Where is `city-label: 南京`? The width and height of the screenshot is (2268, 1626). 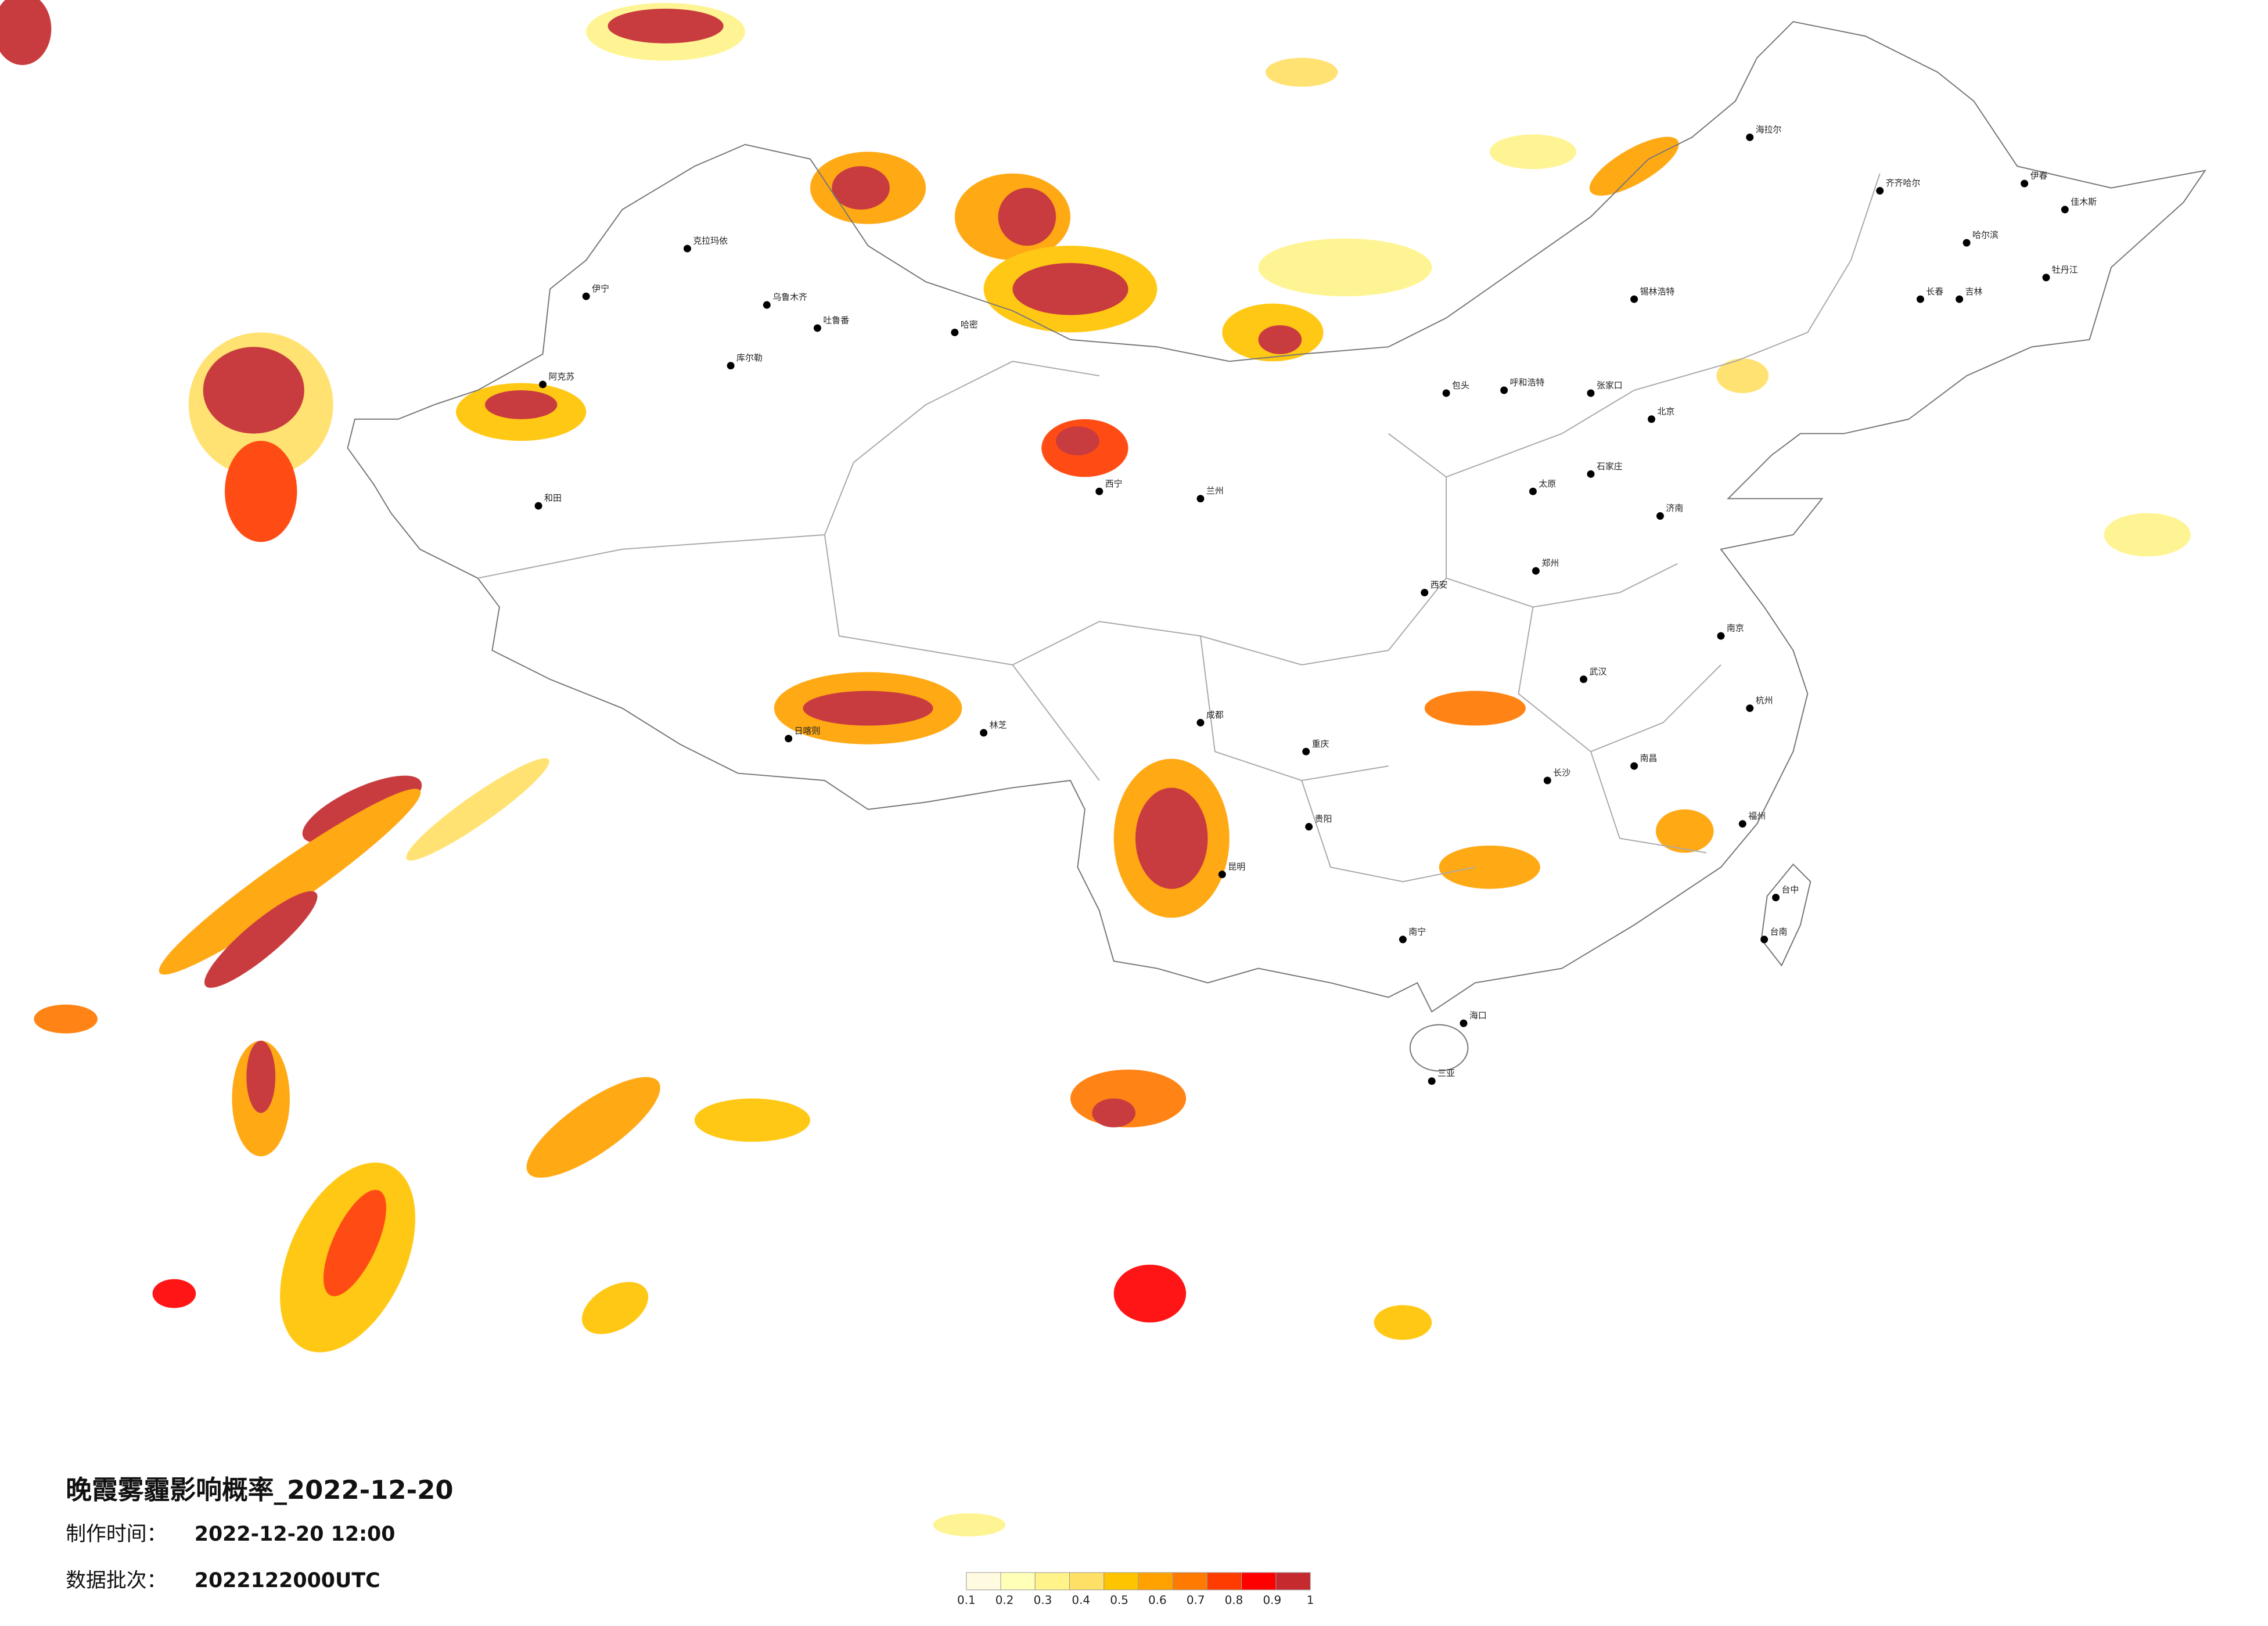 city-label: 南京 is located at coordinates (1735, 628).